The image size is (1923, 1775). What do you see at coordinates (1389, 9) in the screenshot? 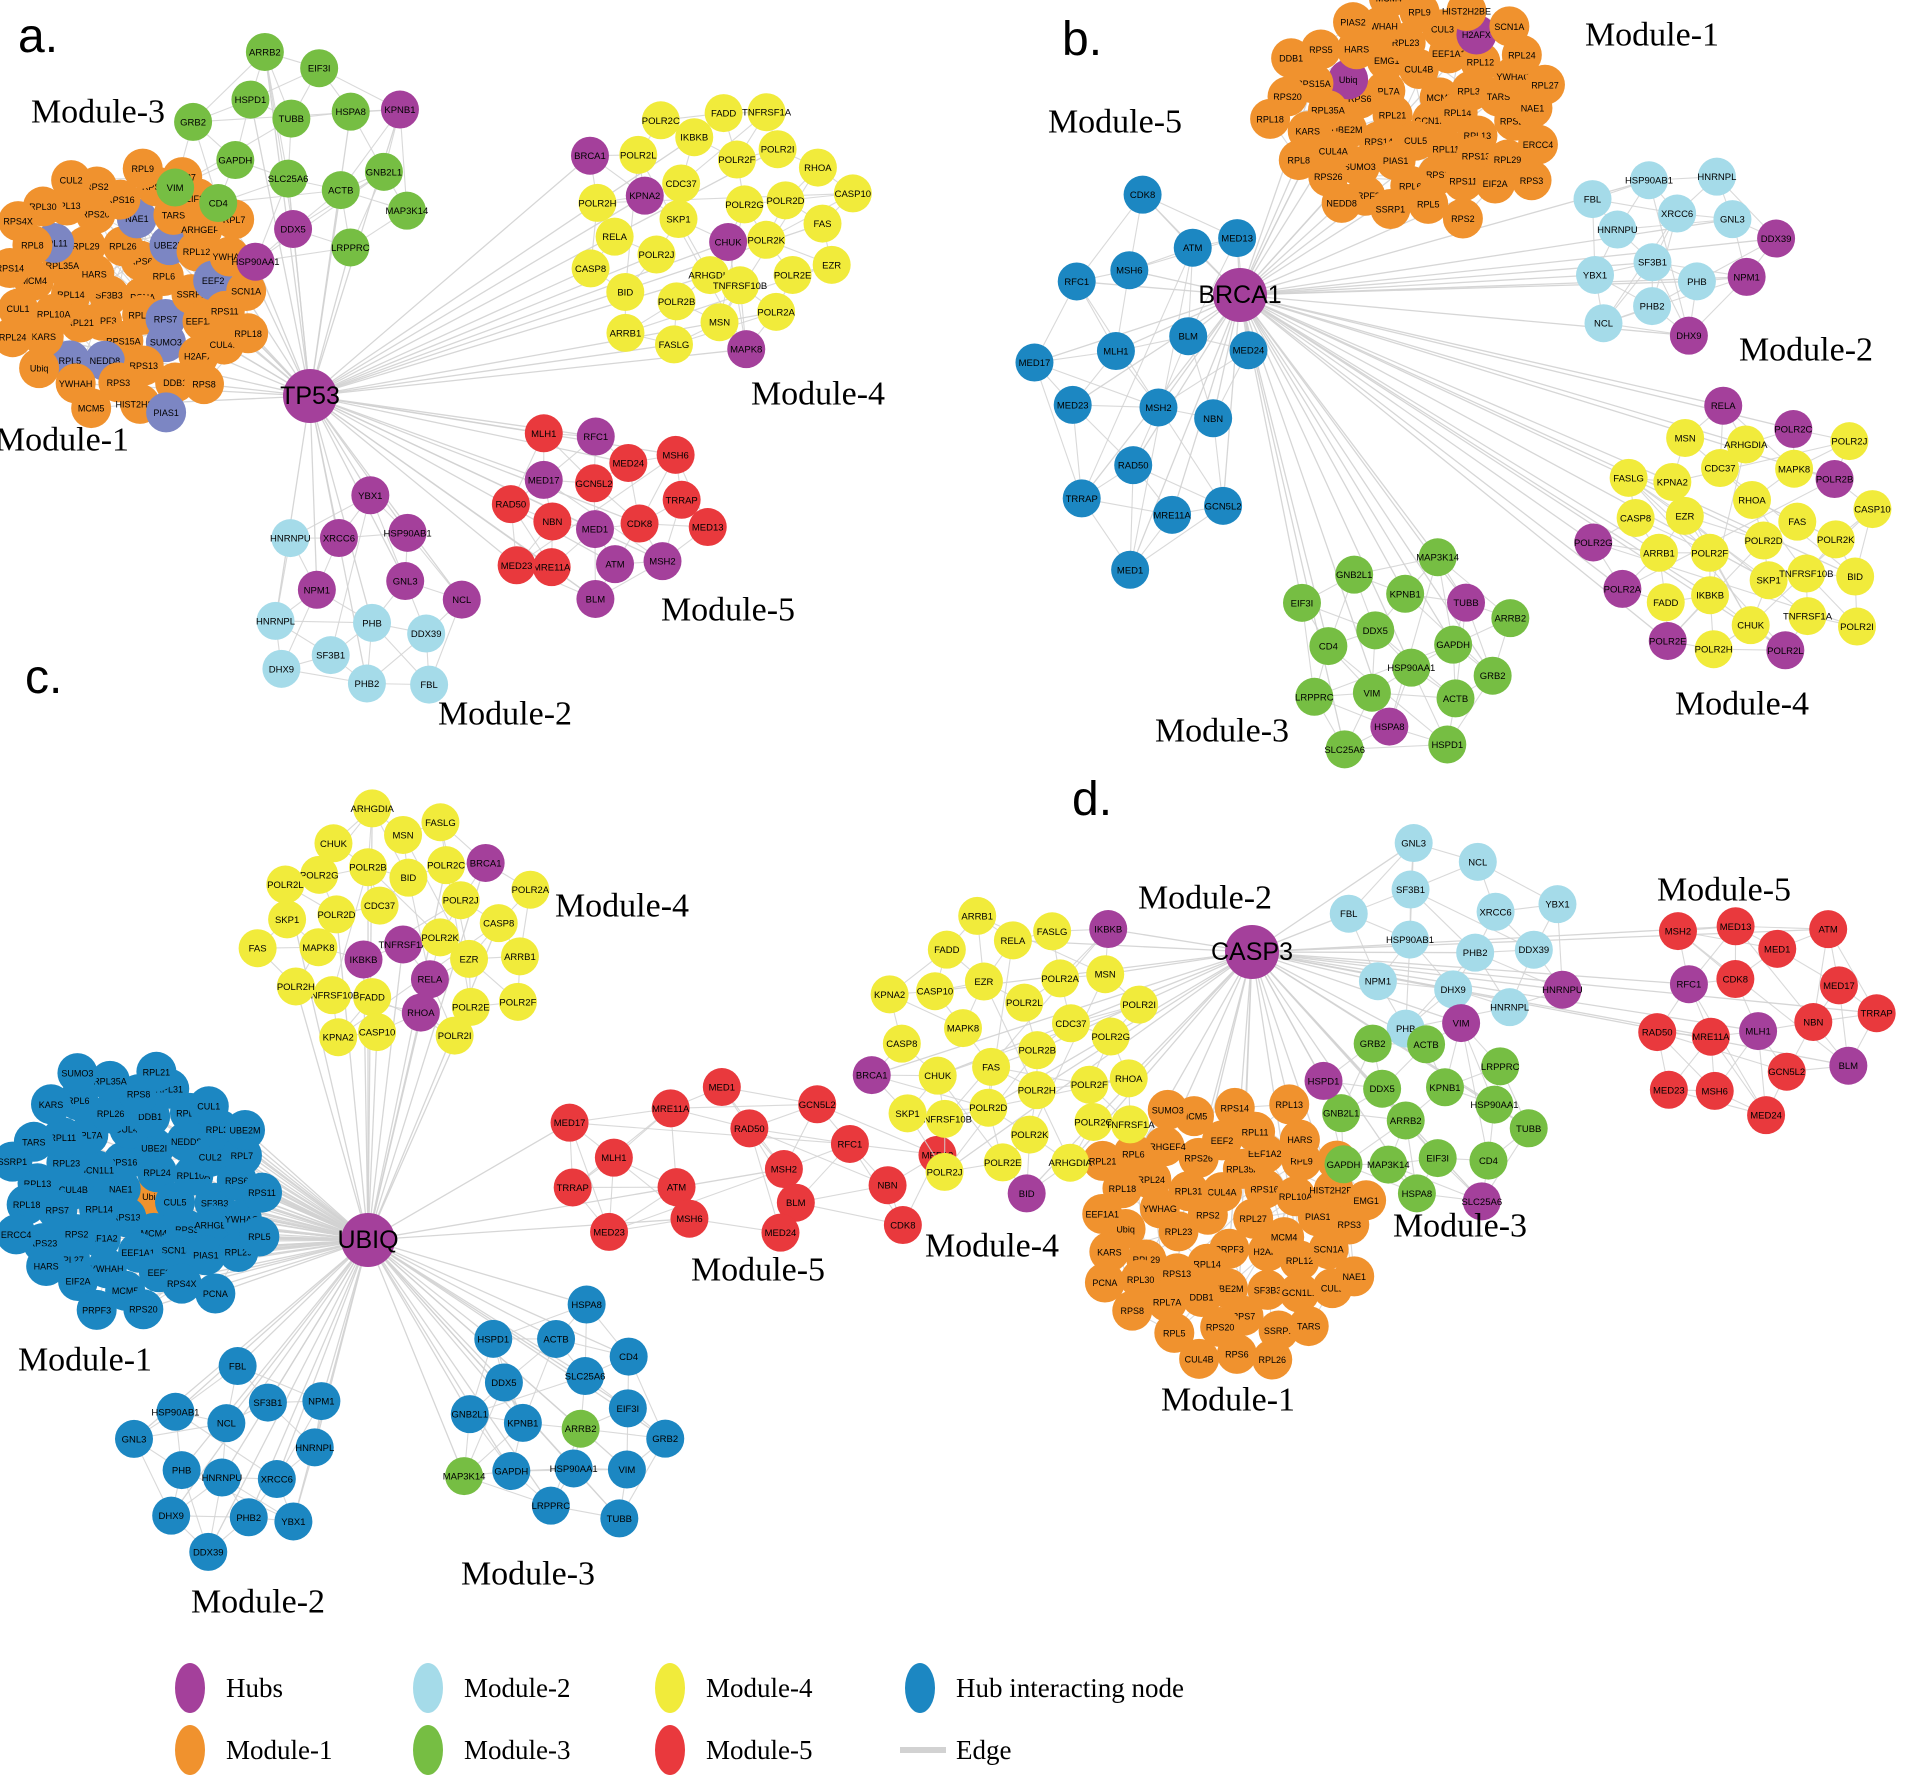
I see `node-mcm4` at bounding box center [1389, 9].